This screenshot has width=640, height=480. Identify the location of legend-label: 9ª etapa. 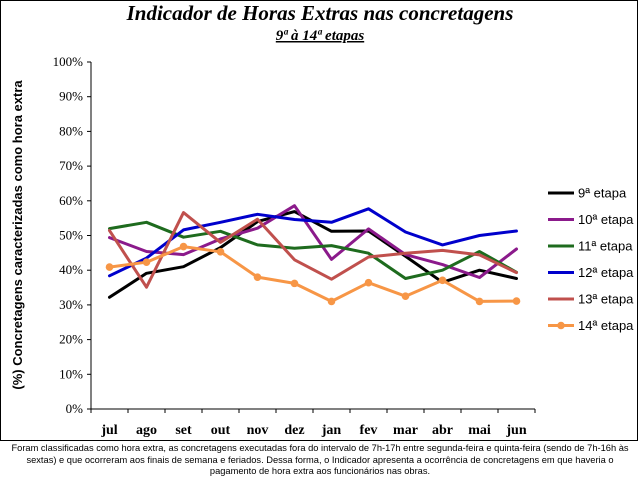
(602, 193).